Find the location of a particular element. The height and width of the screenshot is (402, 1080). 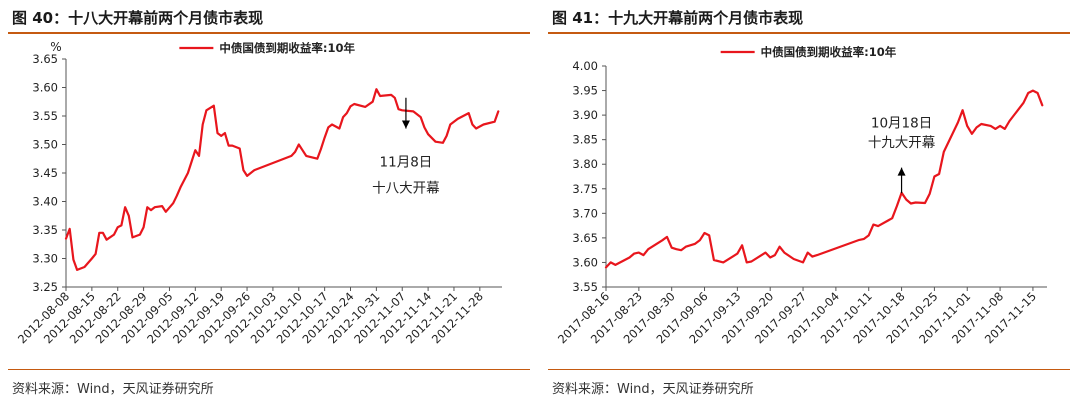

y-tick-label: 3.80 is located at coordinates (585, 164).